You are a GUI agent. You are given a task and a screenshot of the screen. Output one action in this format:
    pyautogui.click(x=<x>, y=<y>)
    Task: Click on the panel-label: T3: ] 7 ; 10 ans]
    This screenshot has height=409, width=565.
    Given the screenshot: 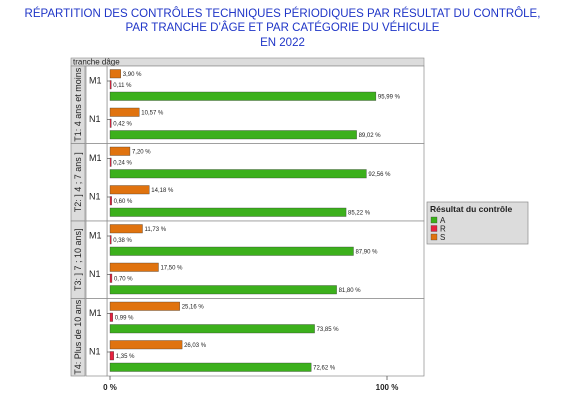 What is the action you would take?
    pyautogui.click(x=78, y=259)
    